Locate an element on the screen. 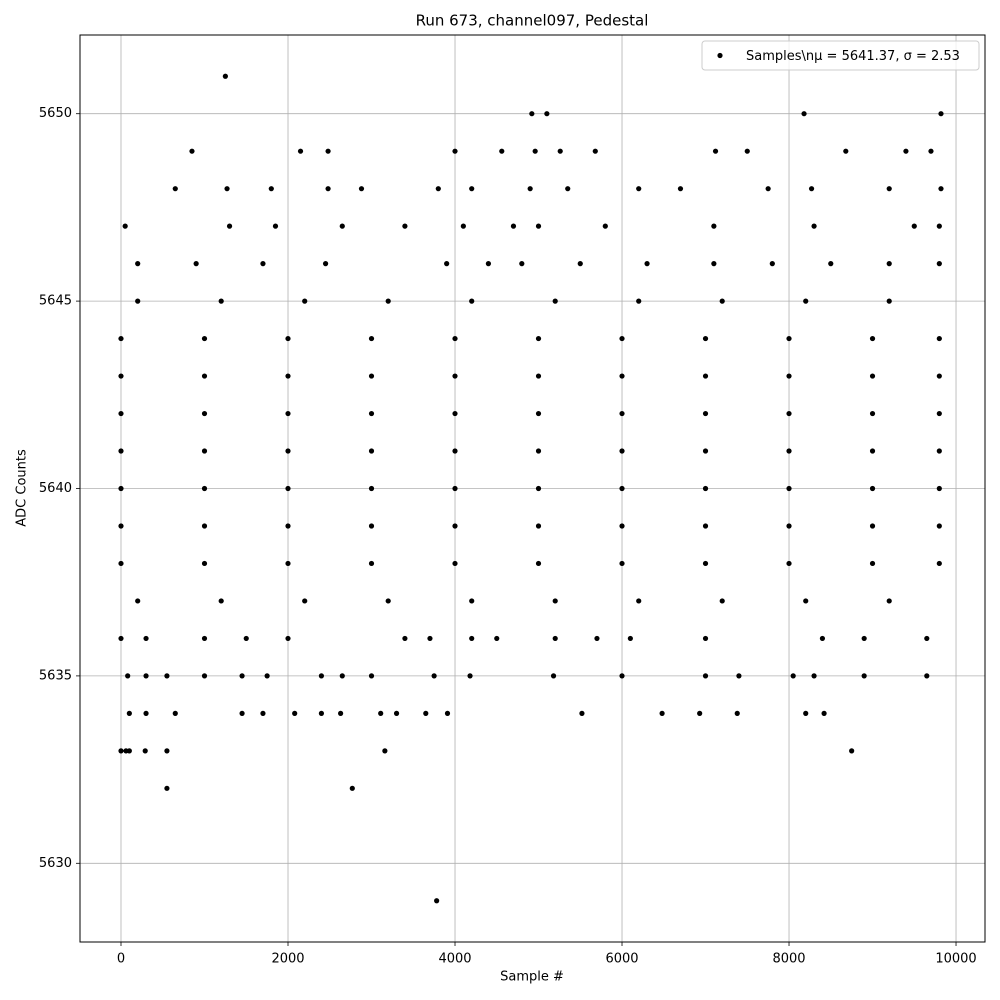  chart-title: Run 673, channel097, Pedestal is located at coordinates (532, 21).